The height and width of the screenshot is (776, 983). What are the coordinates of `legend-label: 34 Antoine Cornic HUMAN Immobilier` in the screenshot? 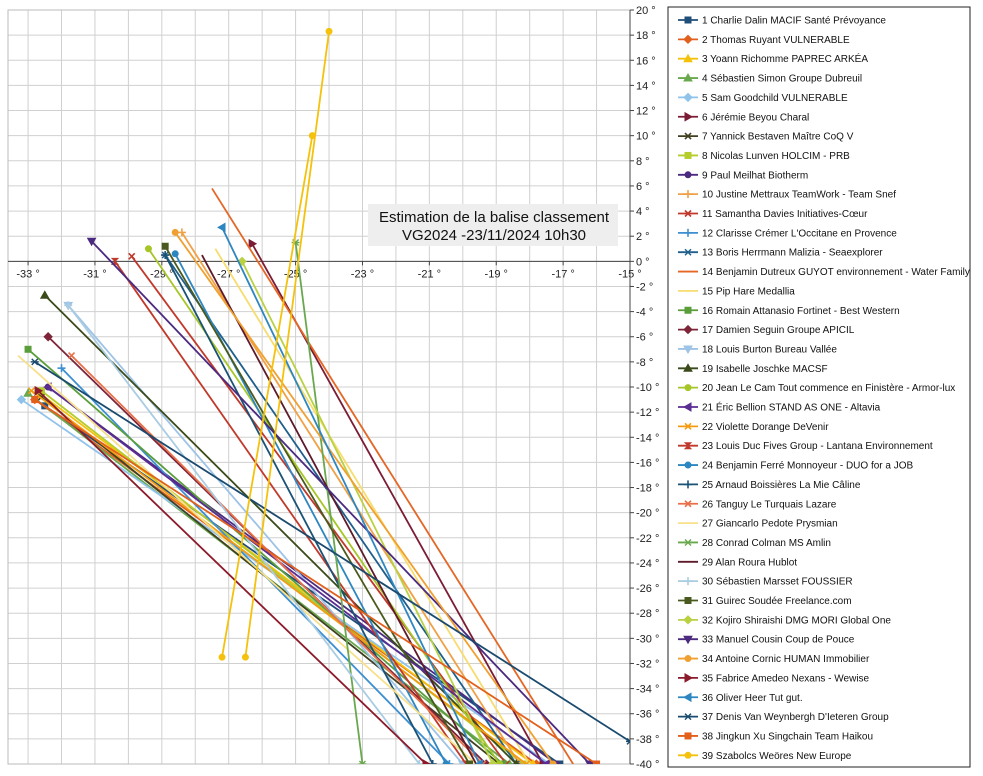 It's located at (786, 659).